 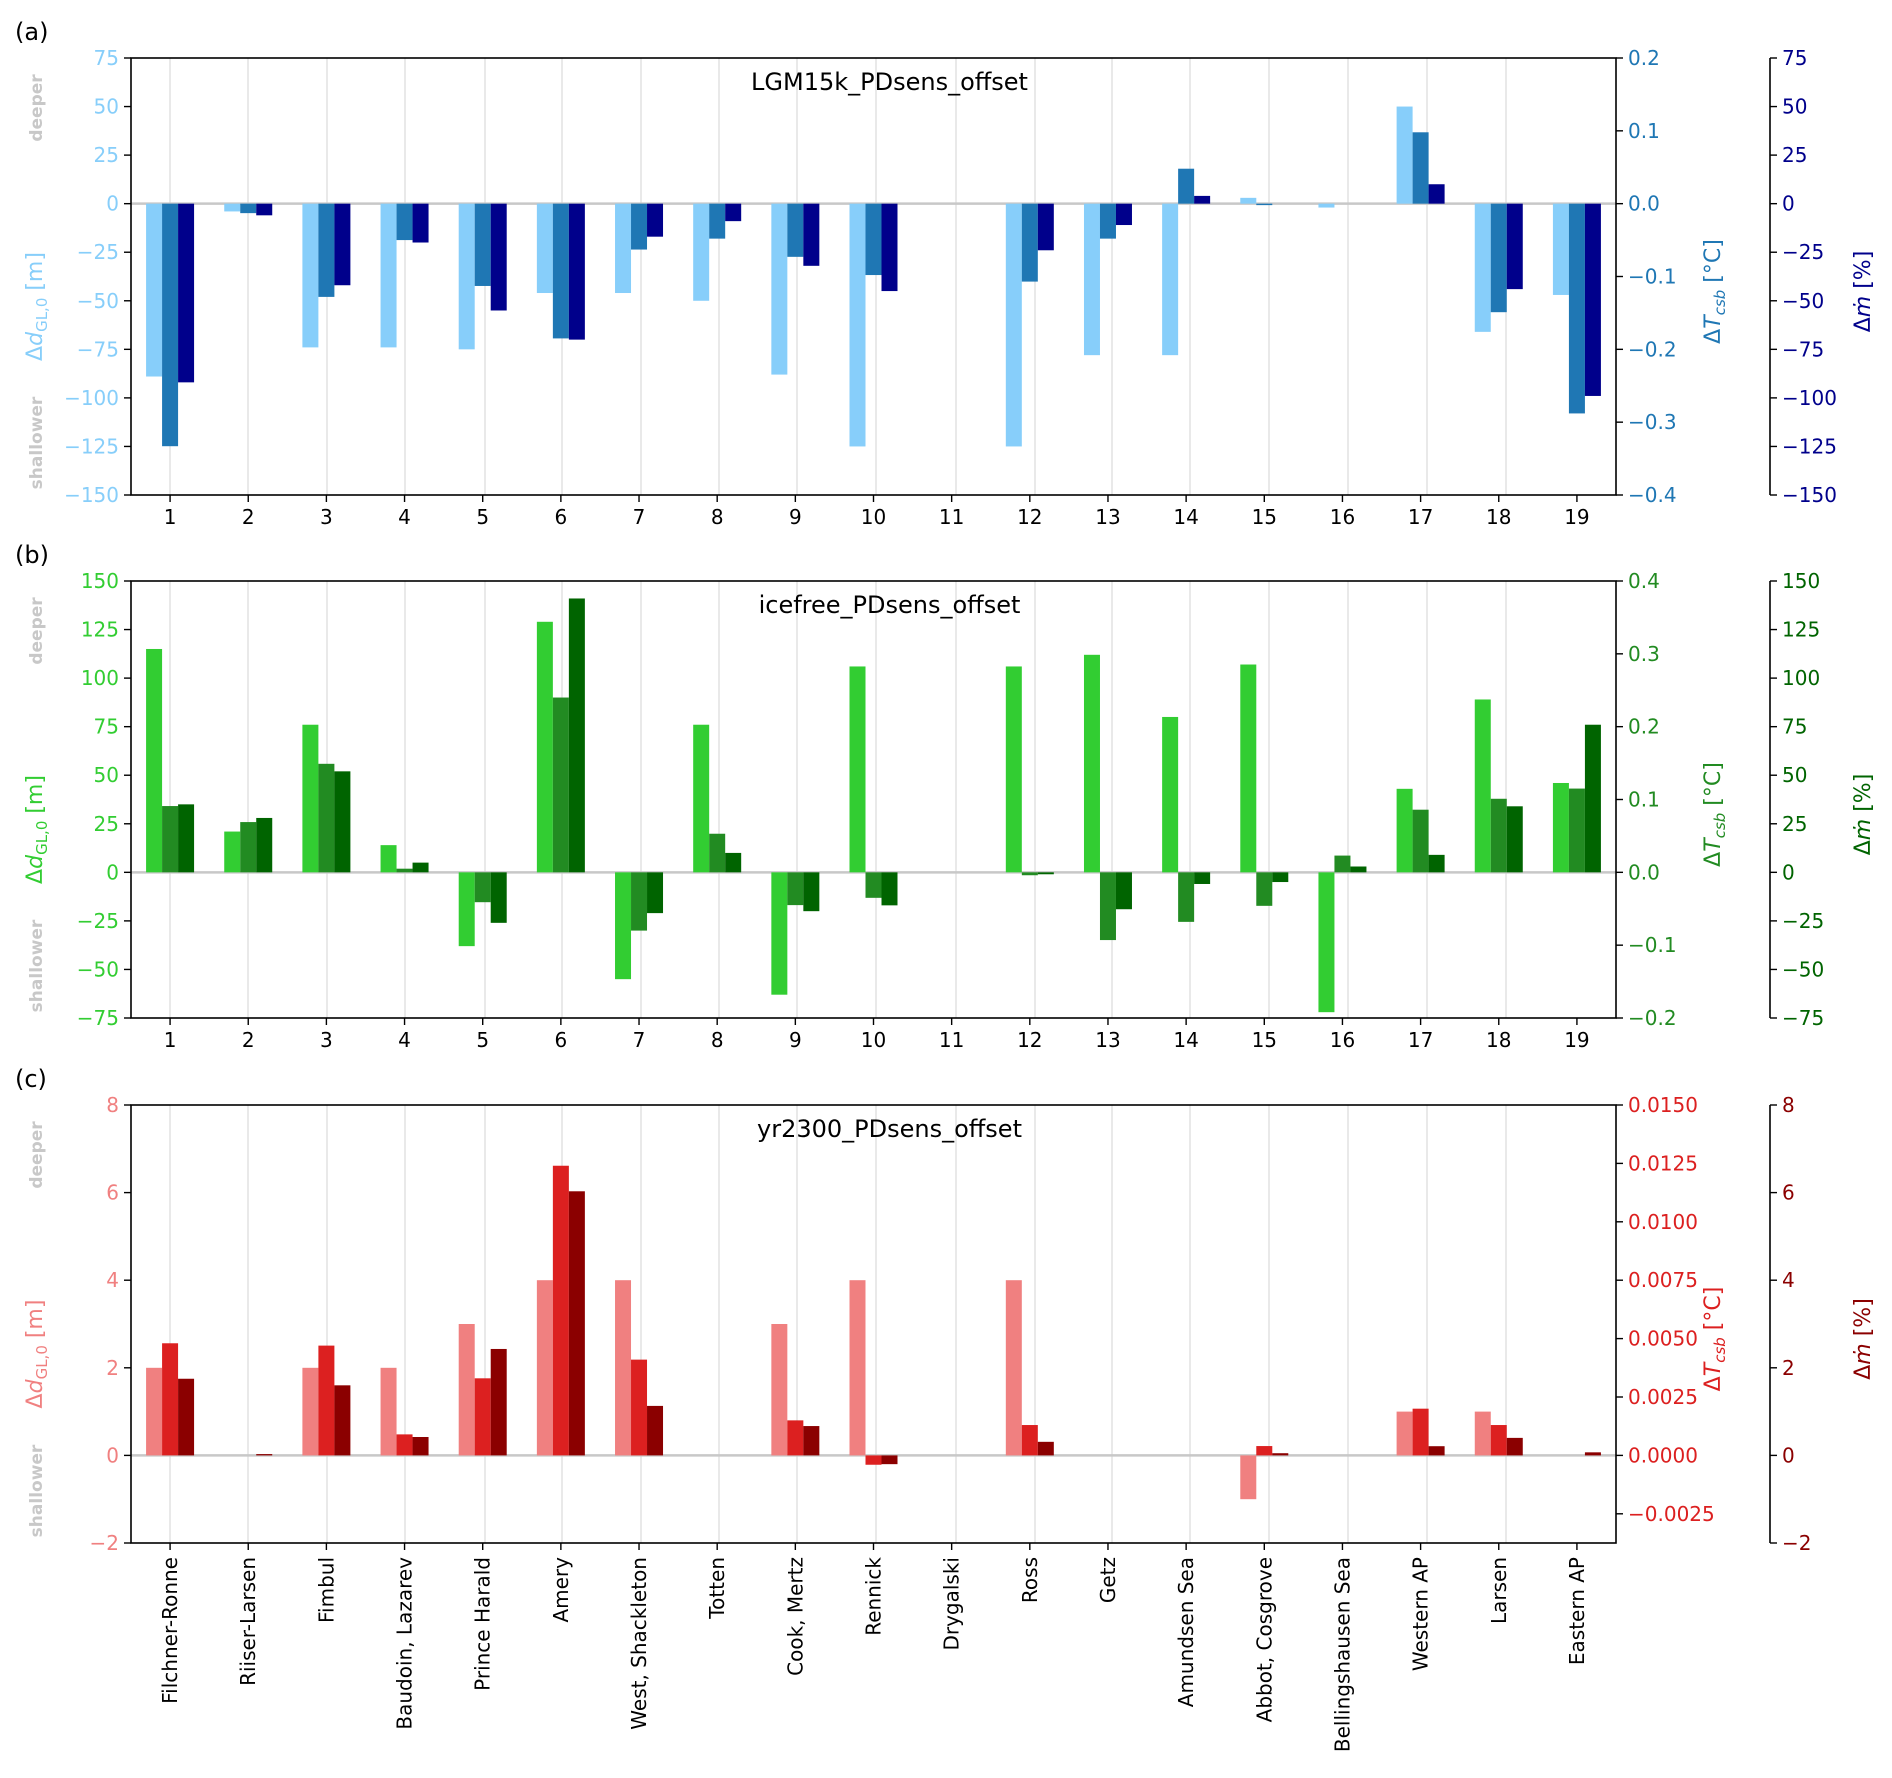 I want to click on panel-title: LGM15k_PDsens_offset, so click(x=889, y=82).